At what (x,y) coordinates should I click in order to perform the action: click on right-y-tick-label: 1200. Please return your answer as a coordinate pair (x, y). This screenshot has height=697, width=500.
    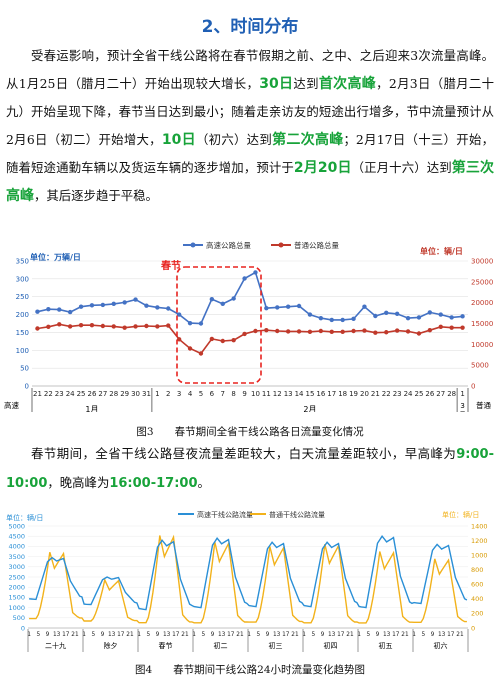
    Looking at the image, I should click on (479, 541).